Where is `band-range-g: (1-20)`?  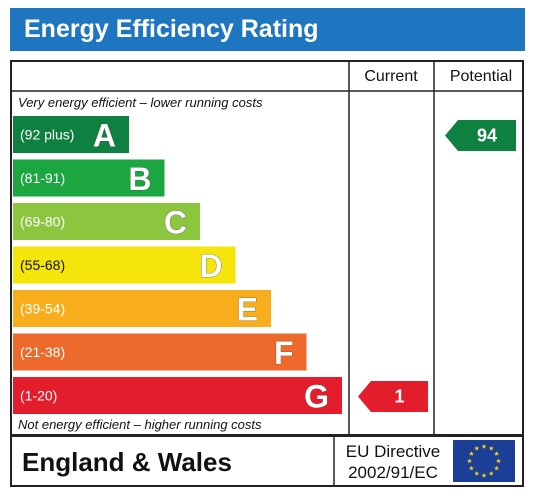 band-range-g: (1-20) is located at coordinates (38, 396).